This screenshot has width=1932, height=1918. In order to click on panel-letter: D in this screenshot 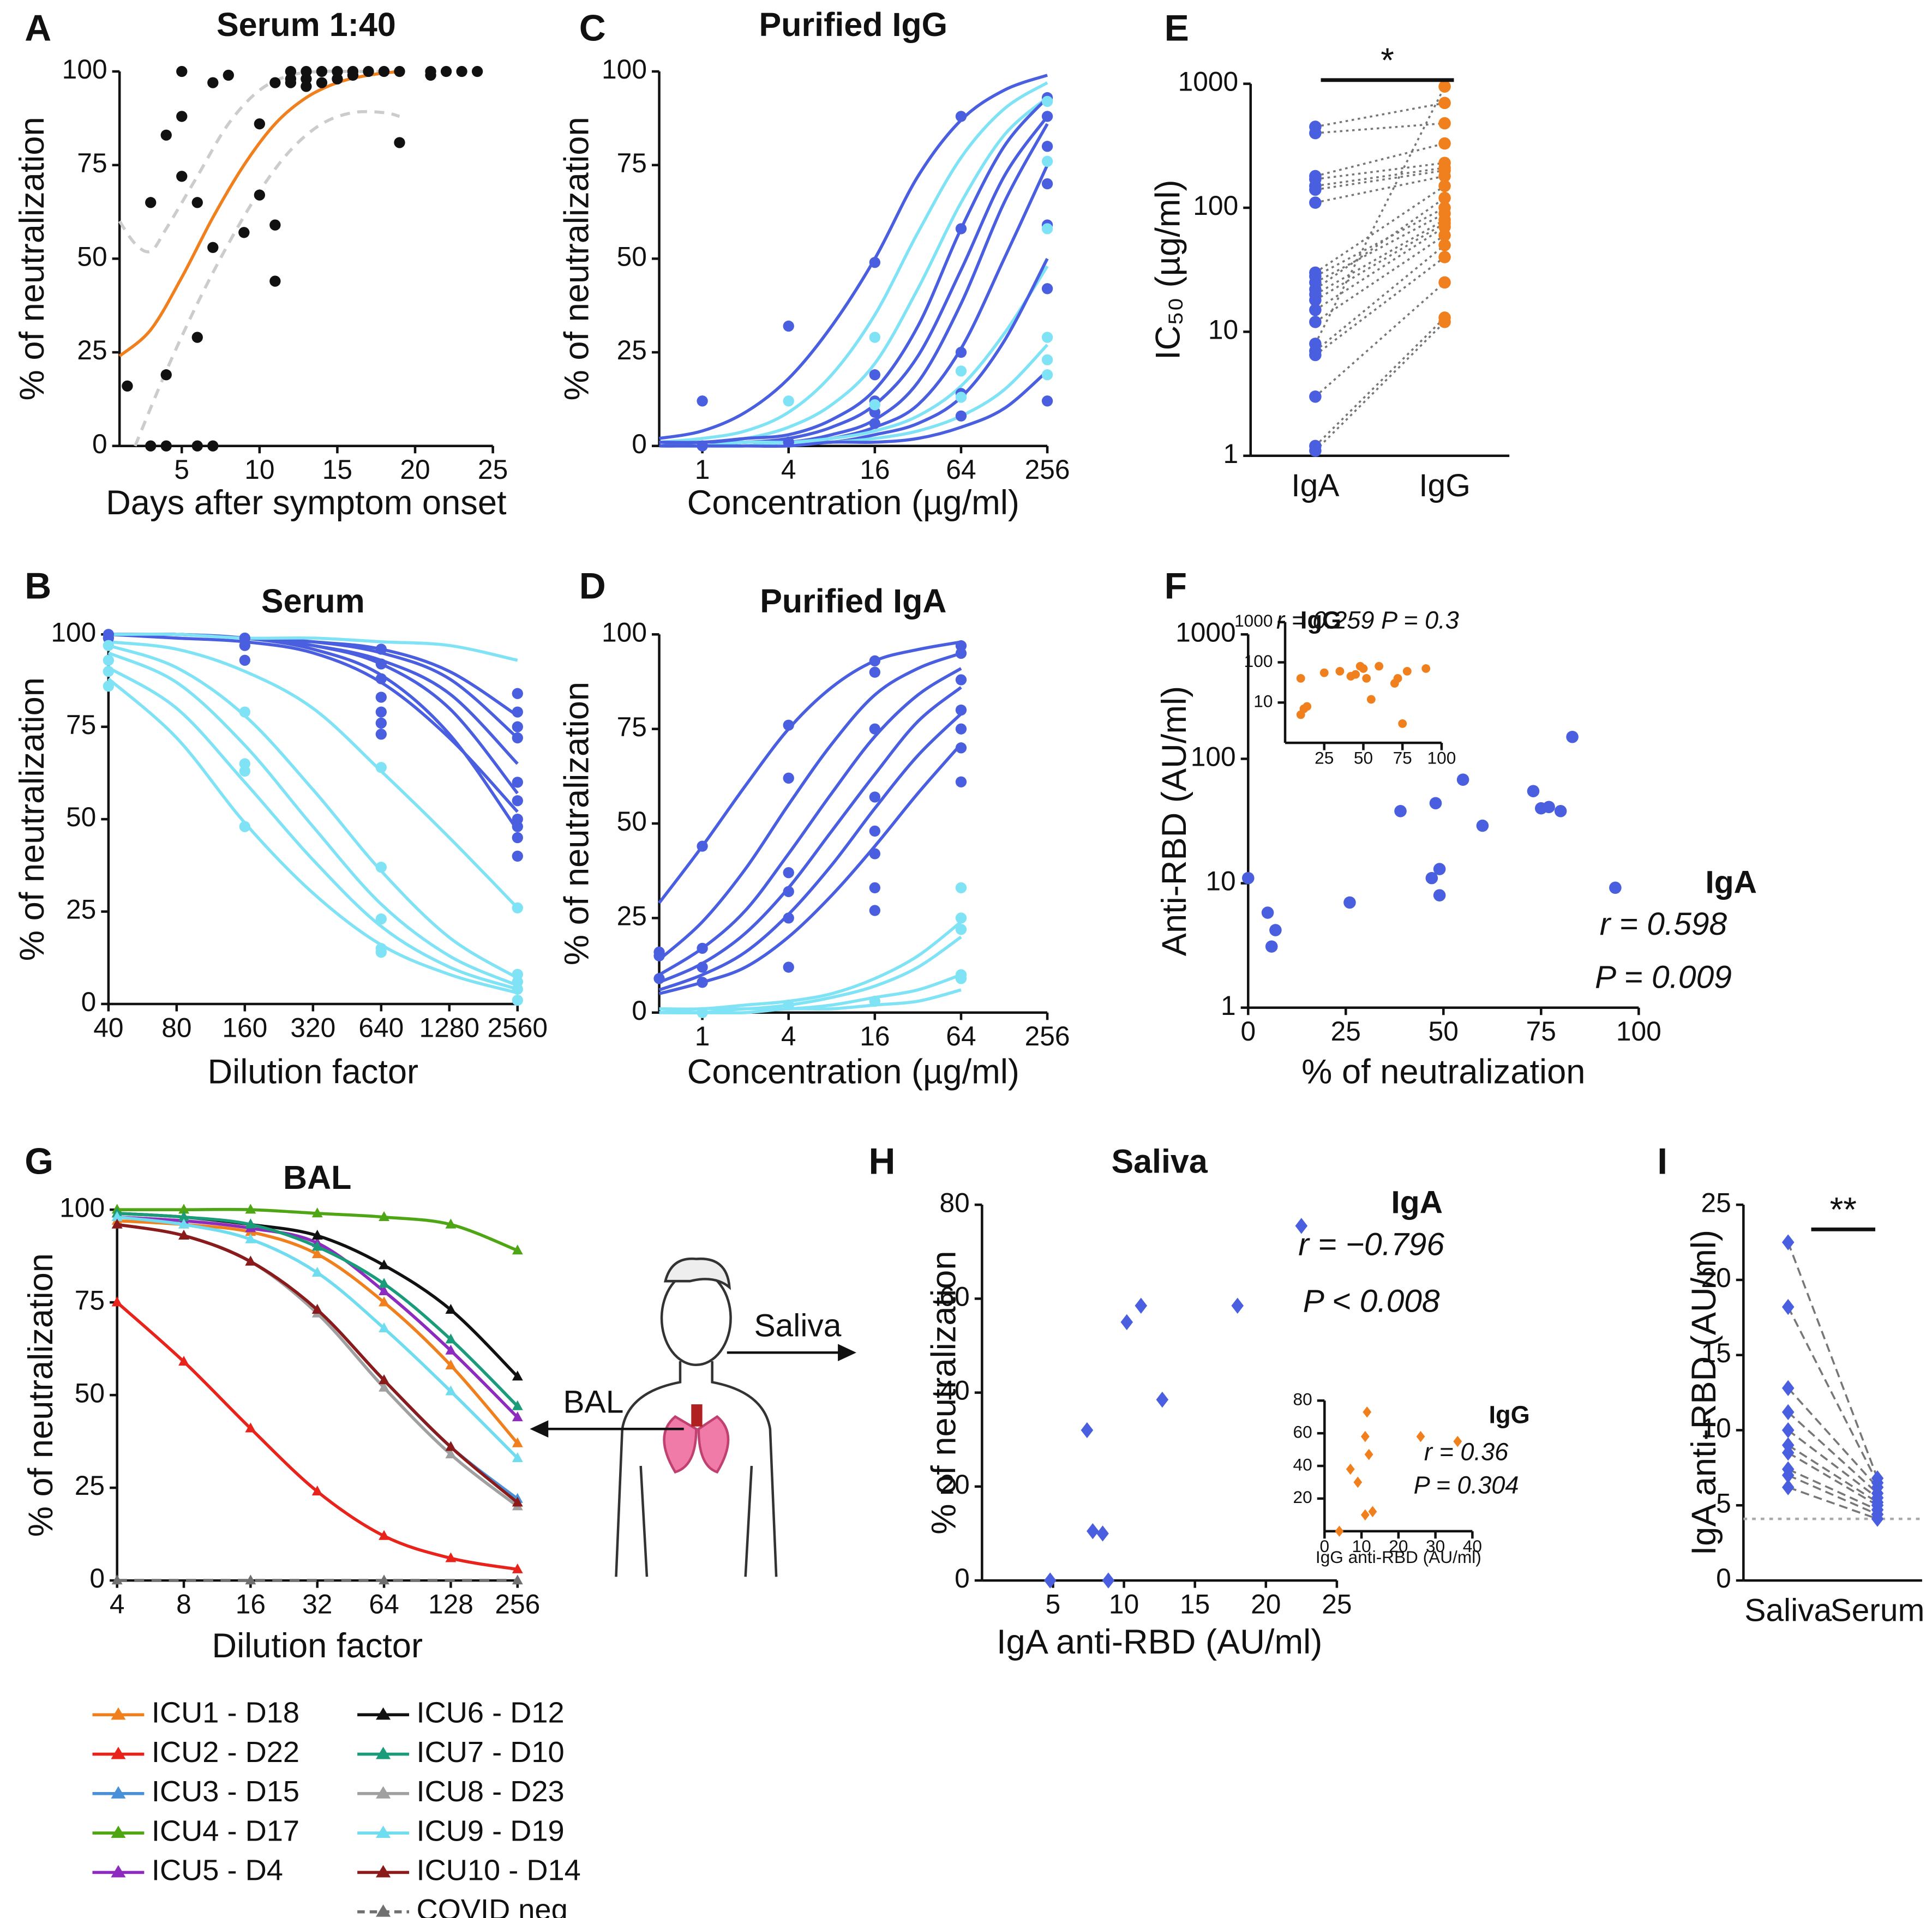, I will do `click(592, 586)`.